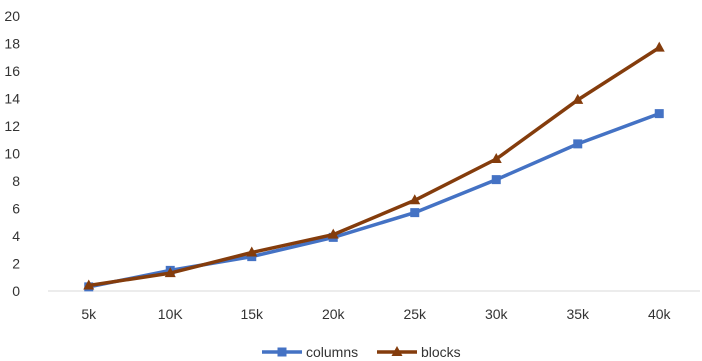 This screenshot has height=361, width=702. I want to click on y-tick-label: 6, so click(16, 209).